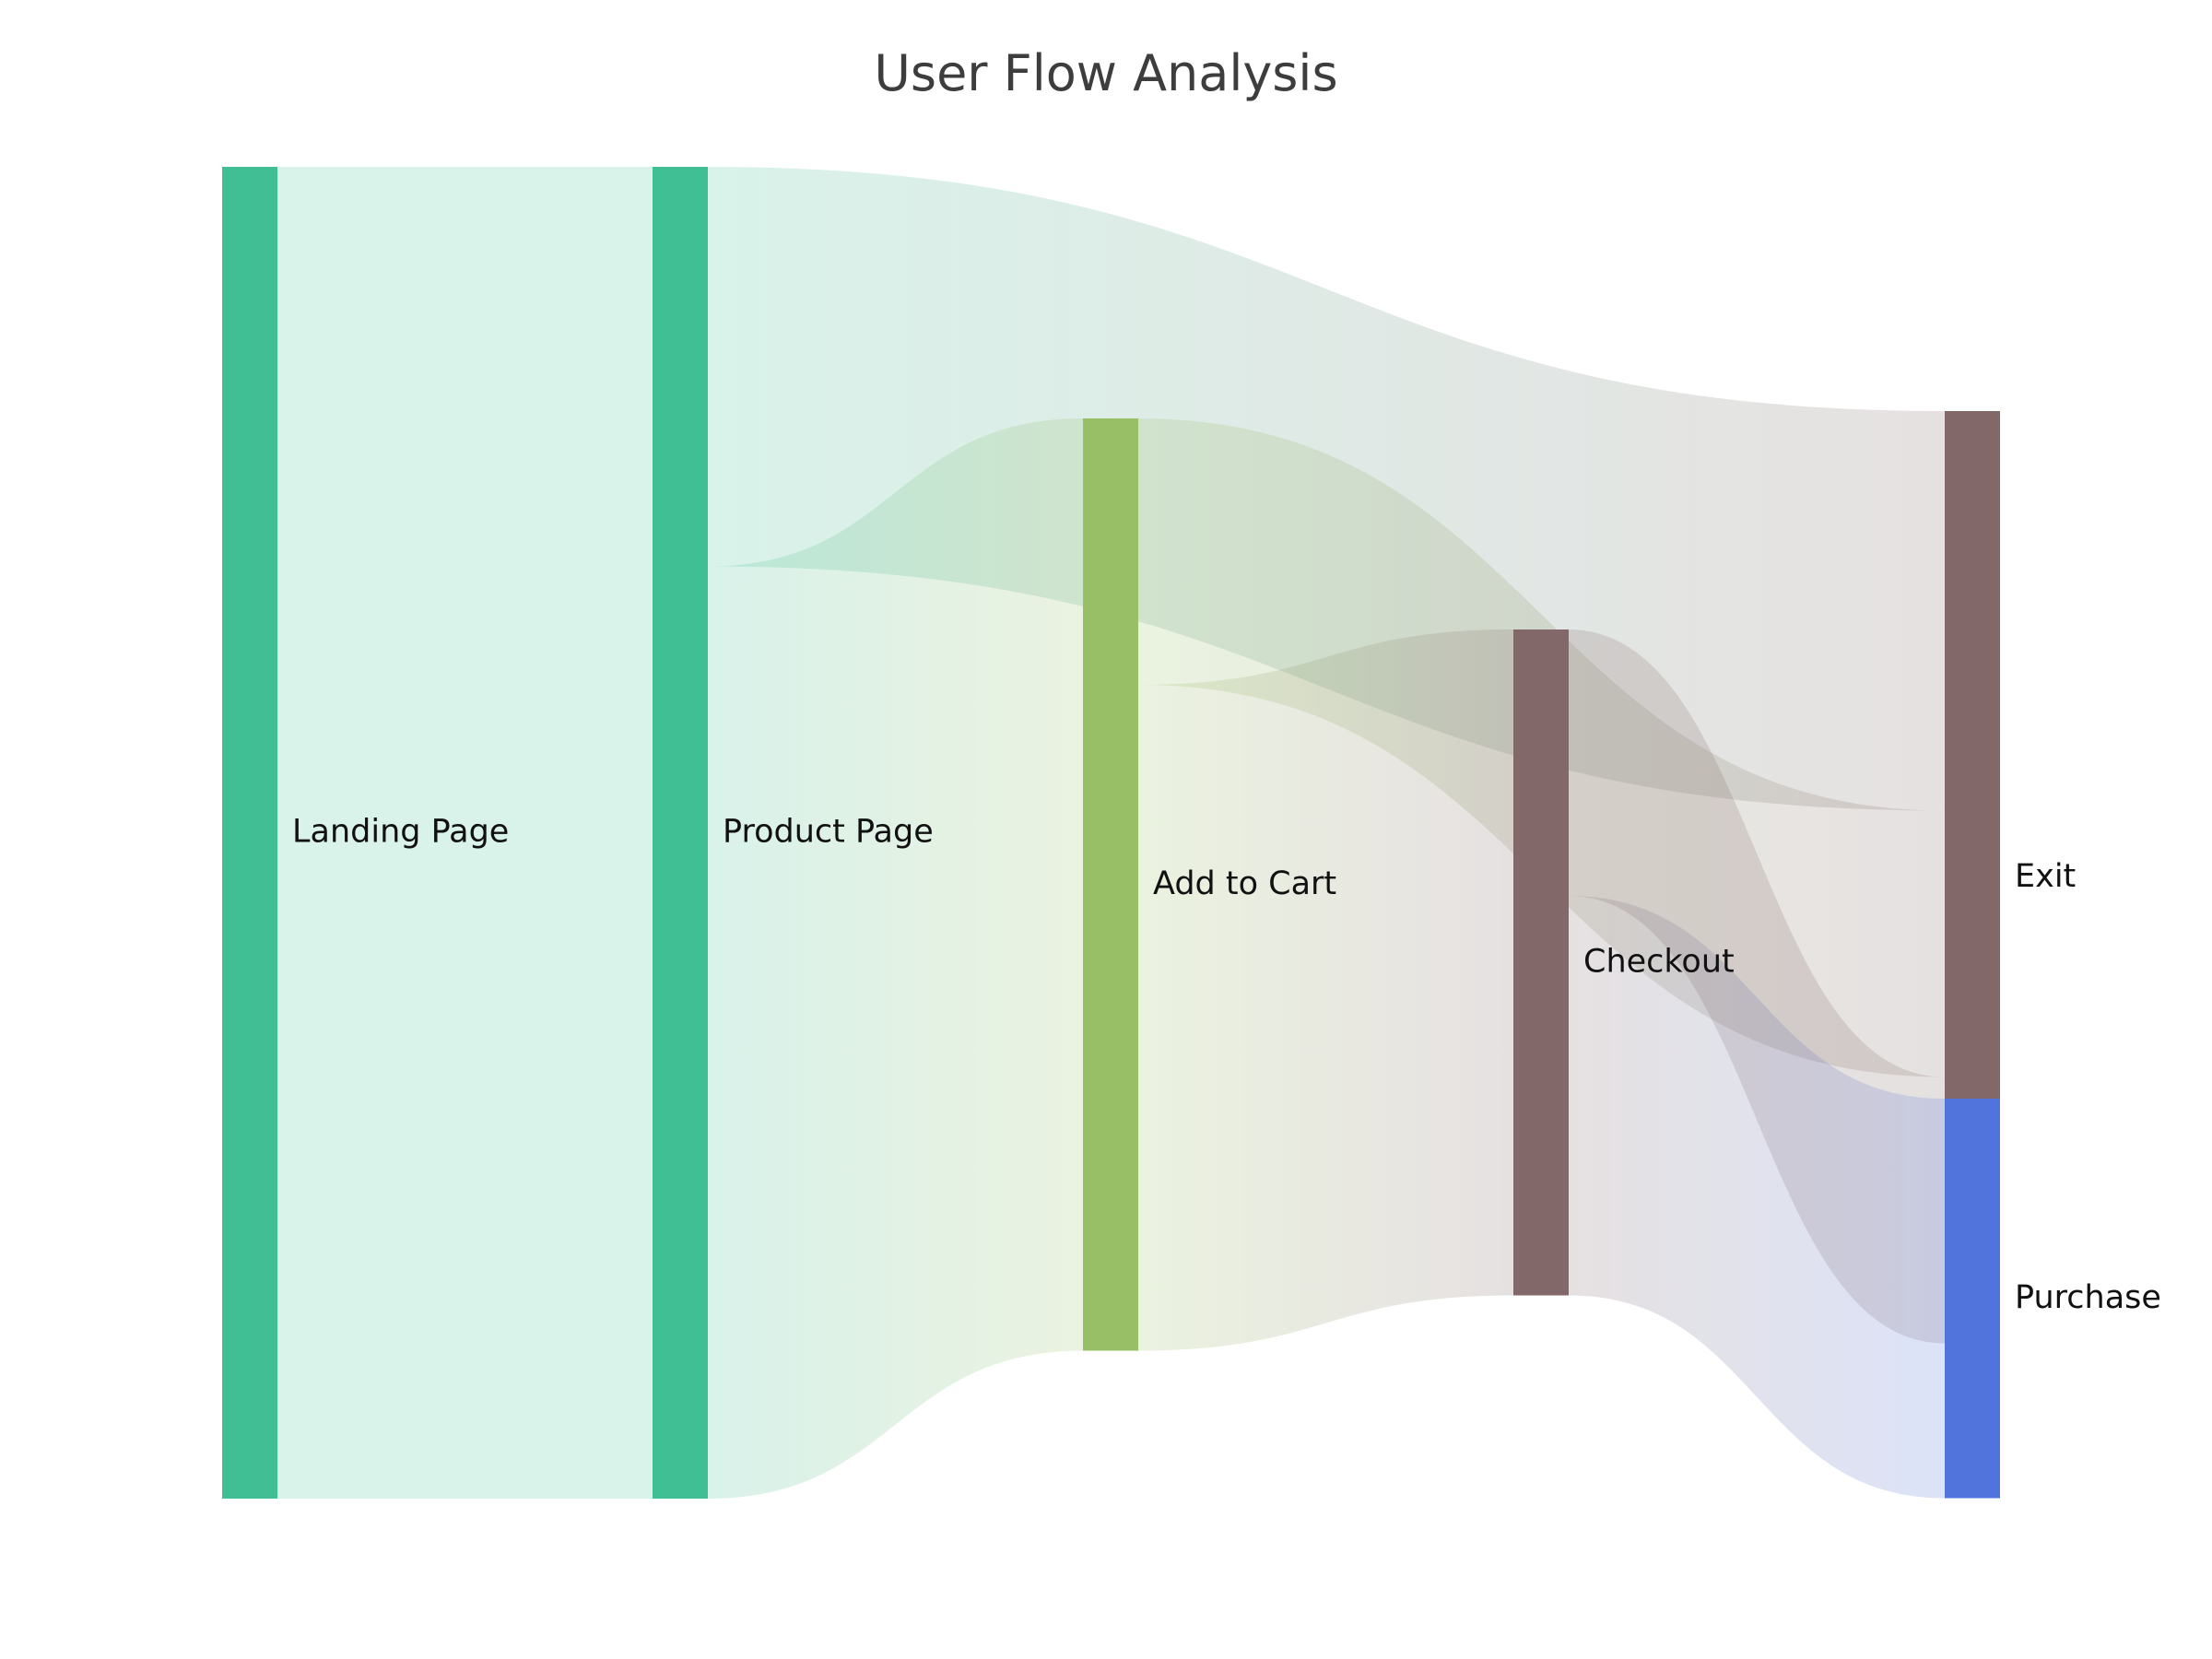 This screenshot has width=2212, height=1659. What do you see at coordinates (1110, 884) in the screenshot?
I see `node-cart` at bounding box center [1110, 884].